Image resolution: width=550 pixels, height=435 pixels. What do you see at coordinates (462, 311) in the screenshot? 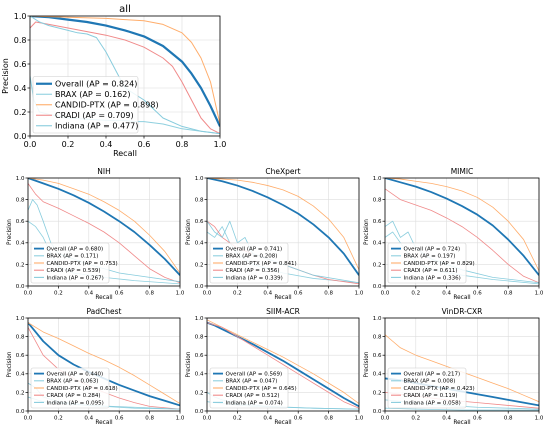
I see `chart-title: VinDR-CXR` at bounding box center [462, 311].